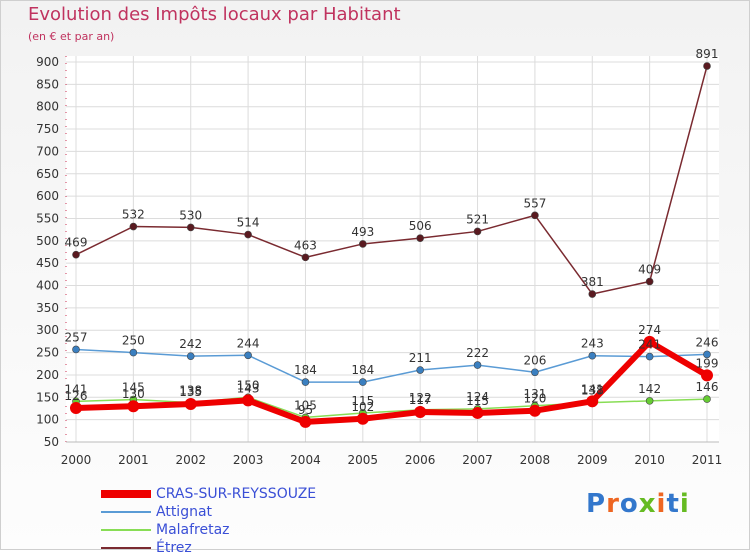  Describe the element at coordinates (649, 345) in the screenshot. I see `data-label: 241` at that location.